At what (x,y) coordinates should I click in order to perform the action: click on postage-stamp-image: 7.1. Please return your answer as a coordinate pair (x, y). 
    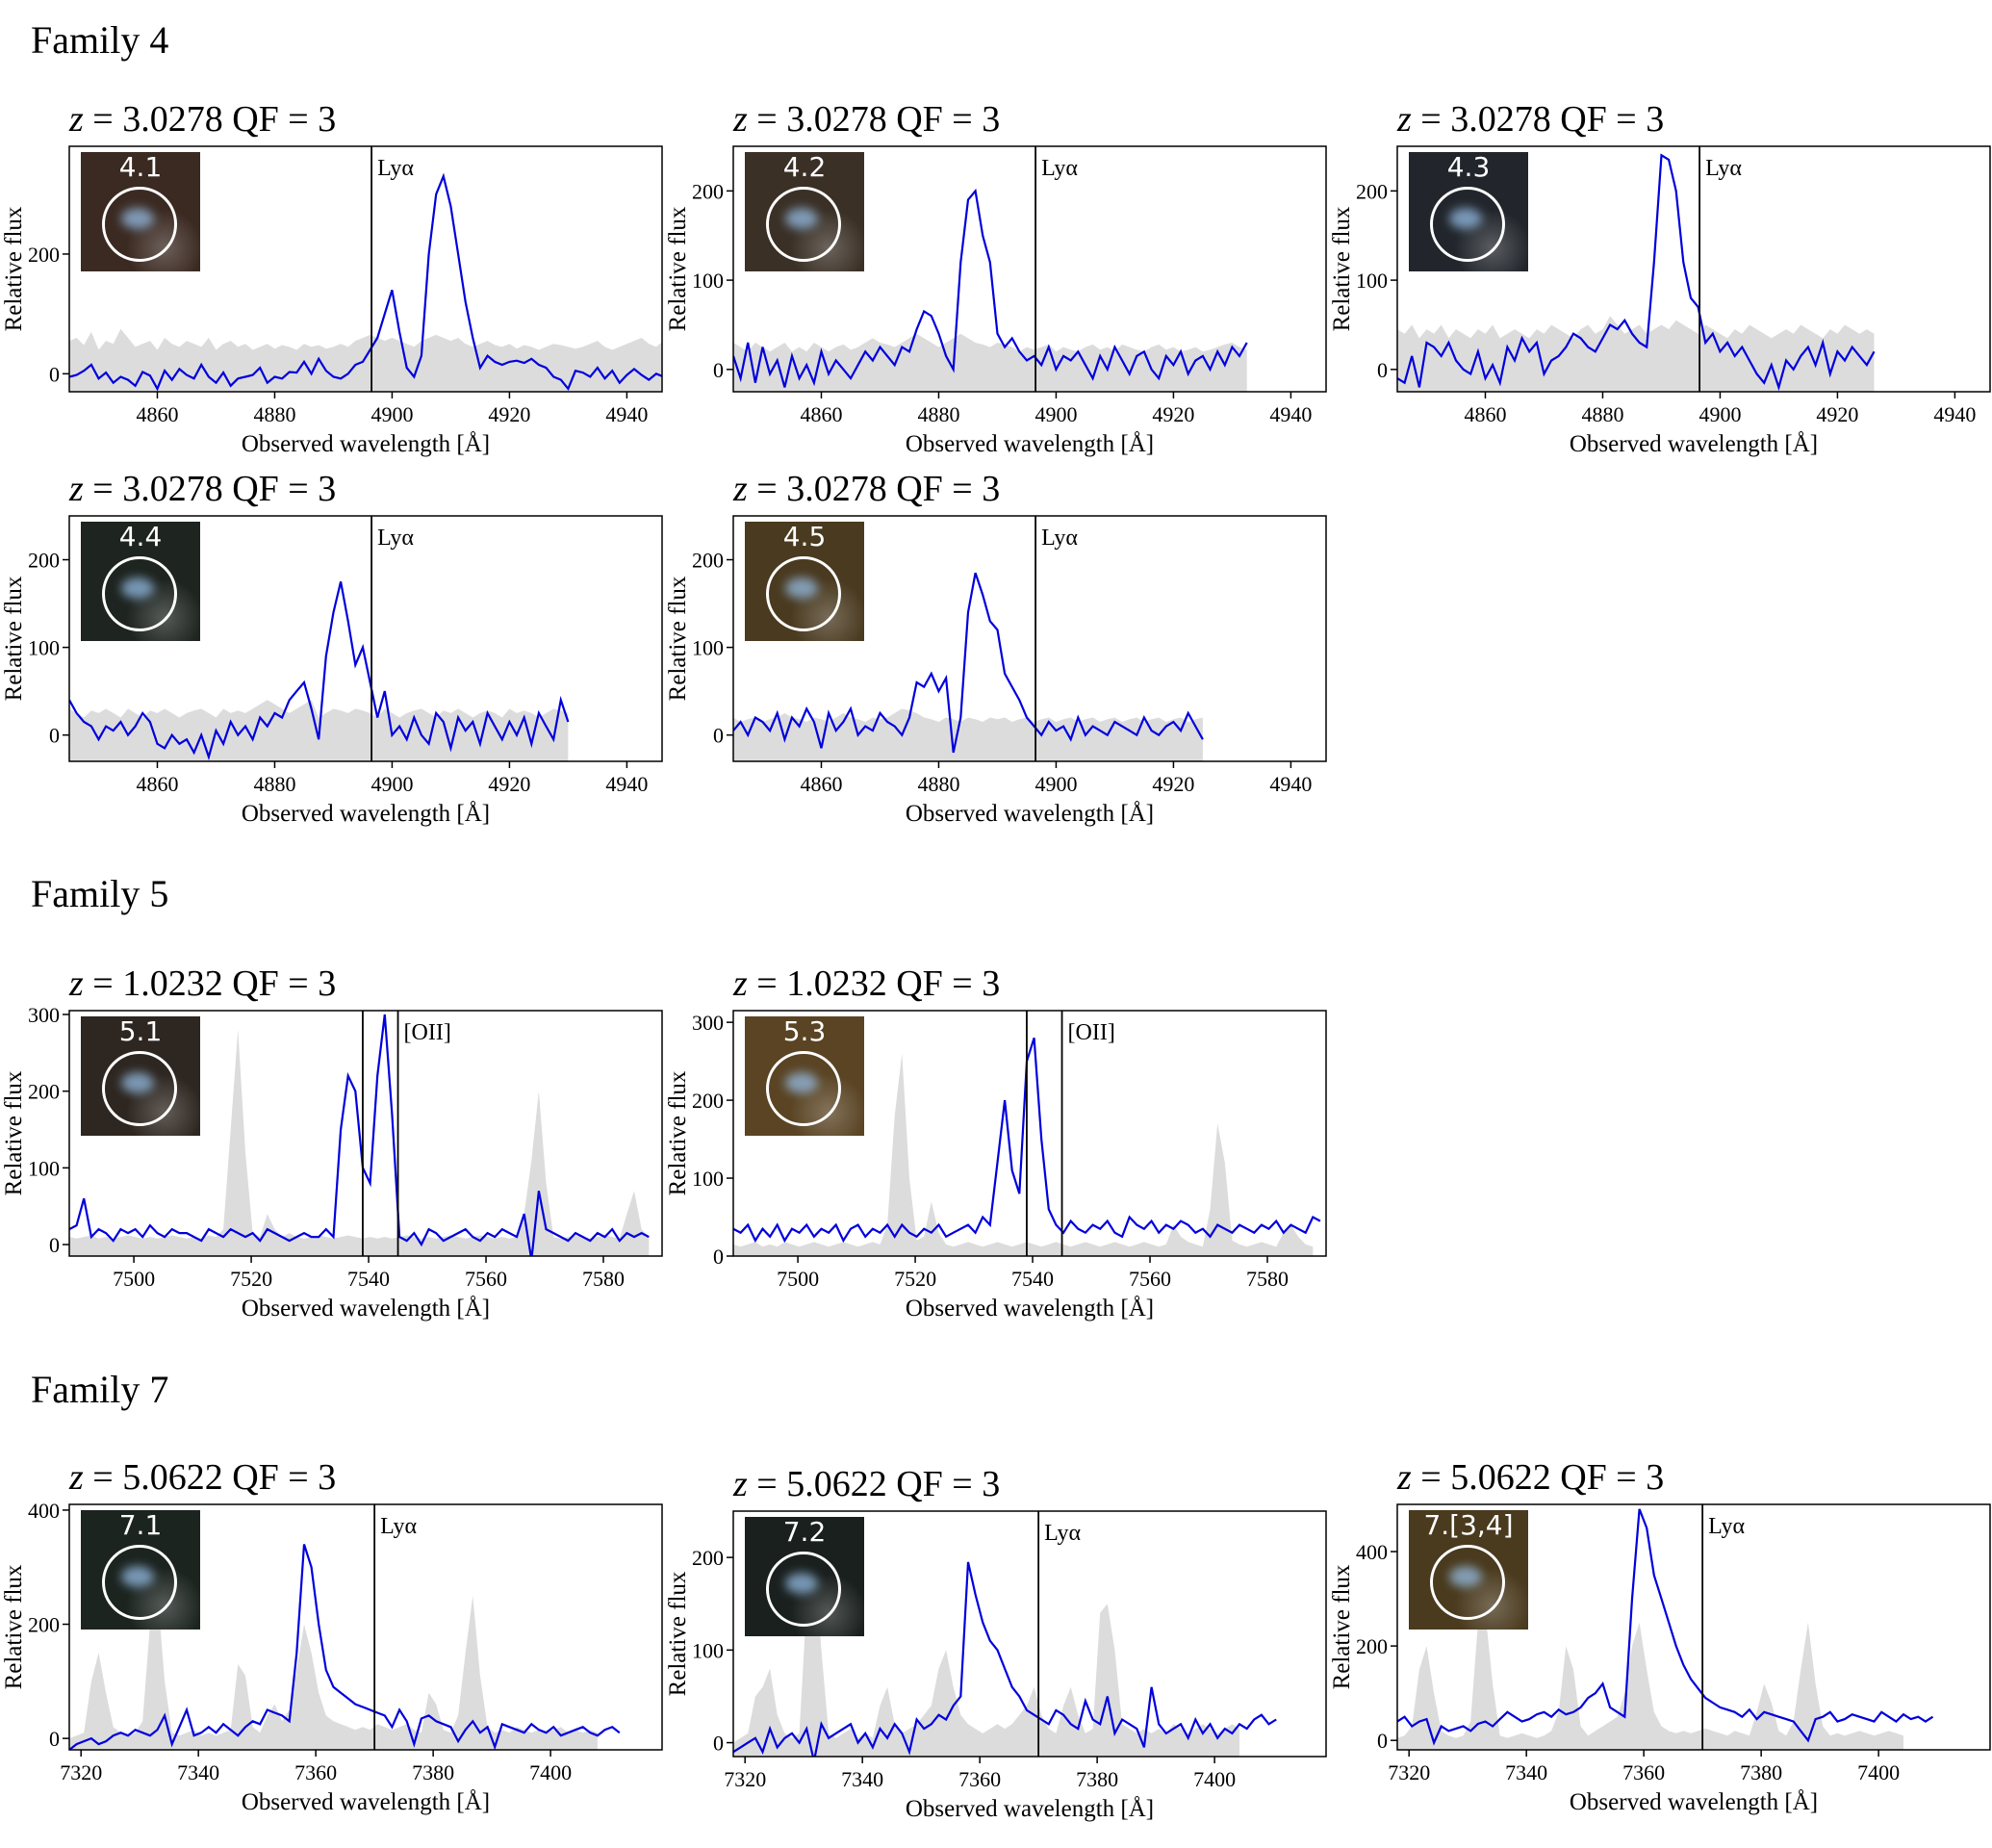
    Looking at the image, I should click on (140, 1570).